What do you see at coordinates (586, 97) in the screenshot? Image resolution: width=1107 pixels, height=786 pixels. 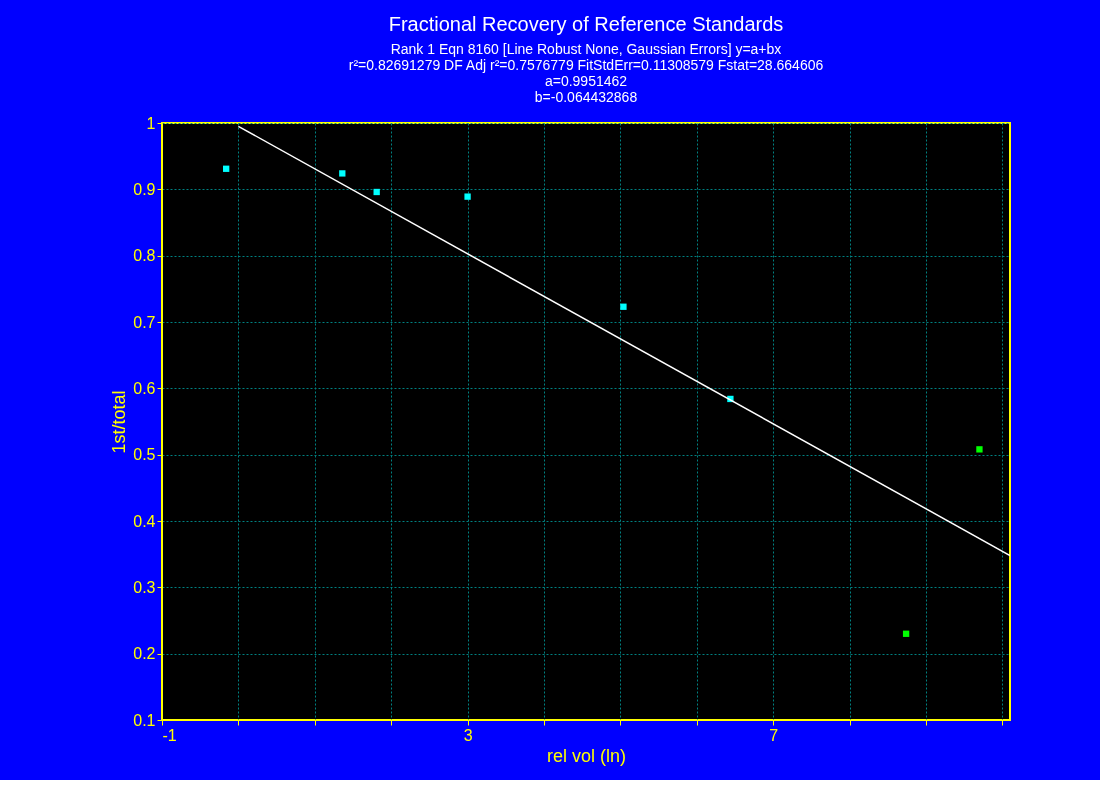 I see `text: b=-0.064432868` at bounding box center [586, 97].